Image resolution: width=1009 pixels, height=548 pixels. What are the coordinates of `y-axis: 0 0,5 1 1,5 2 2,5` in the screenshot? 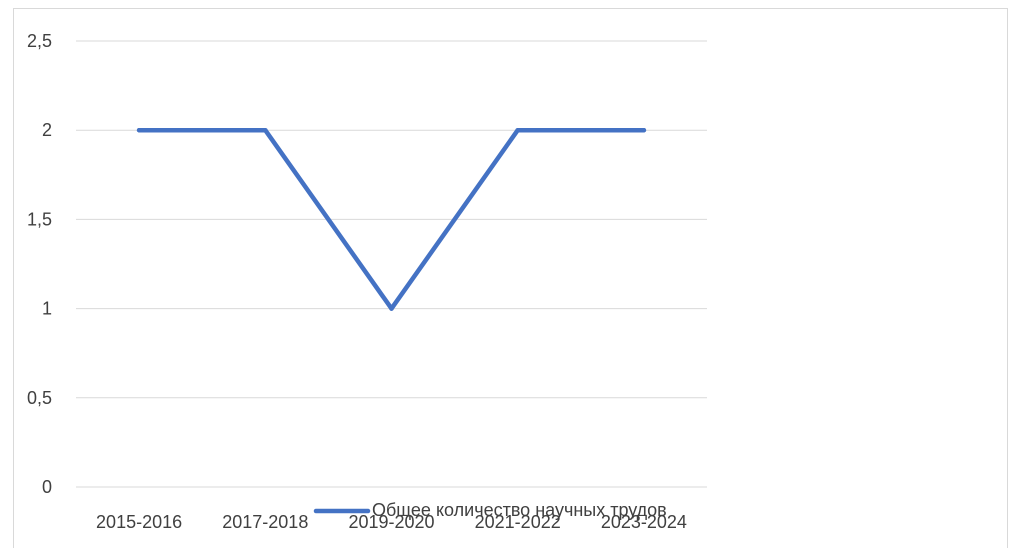 It's located at (39, 264).